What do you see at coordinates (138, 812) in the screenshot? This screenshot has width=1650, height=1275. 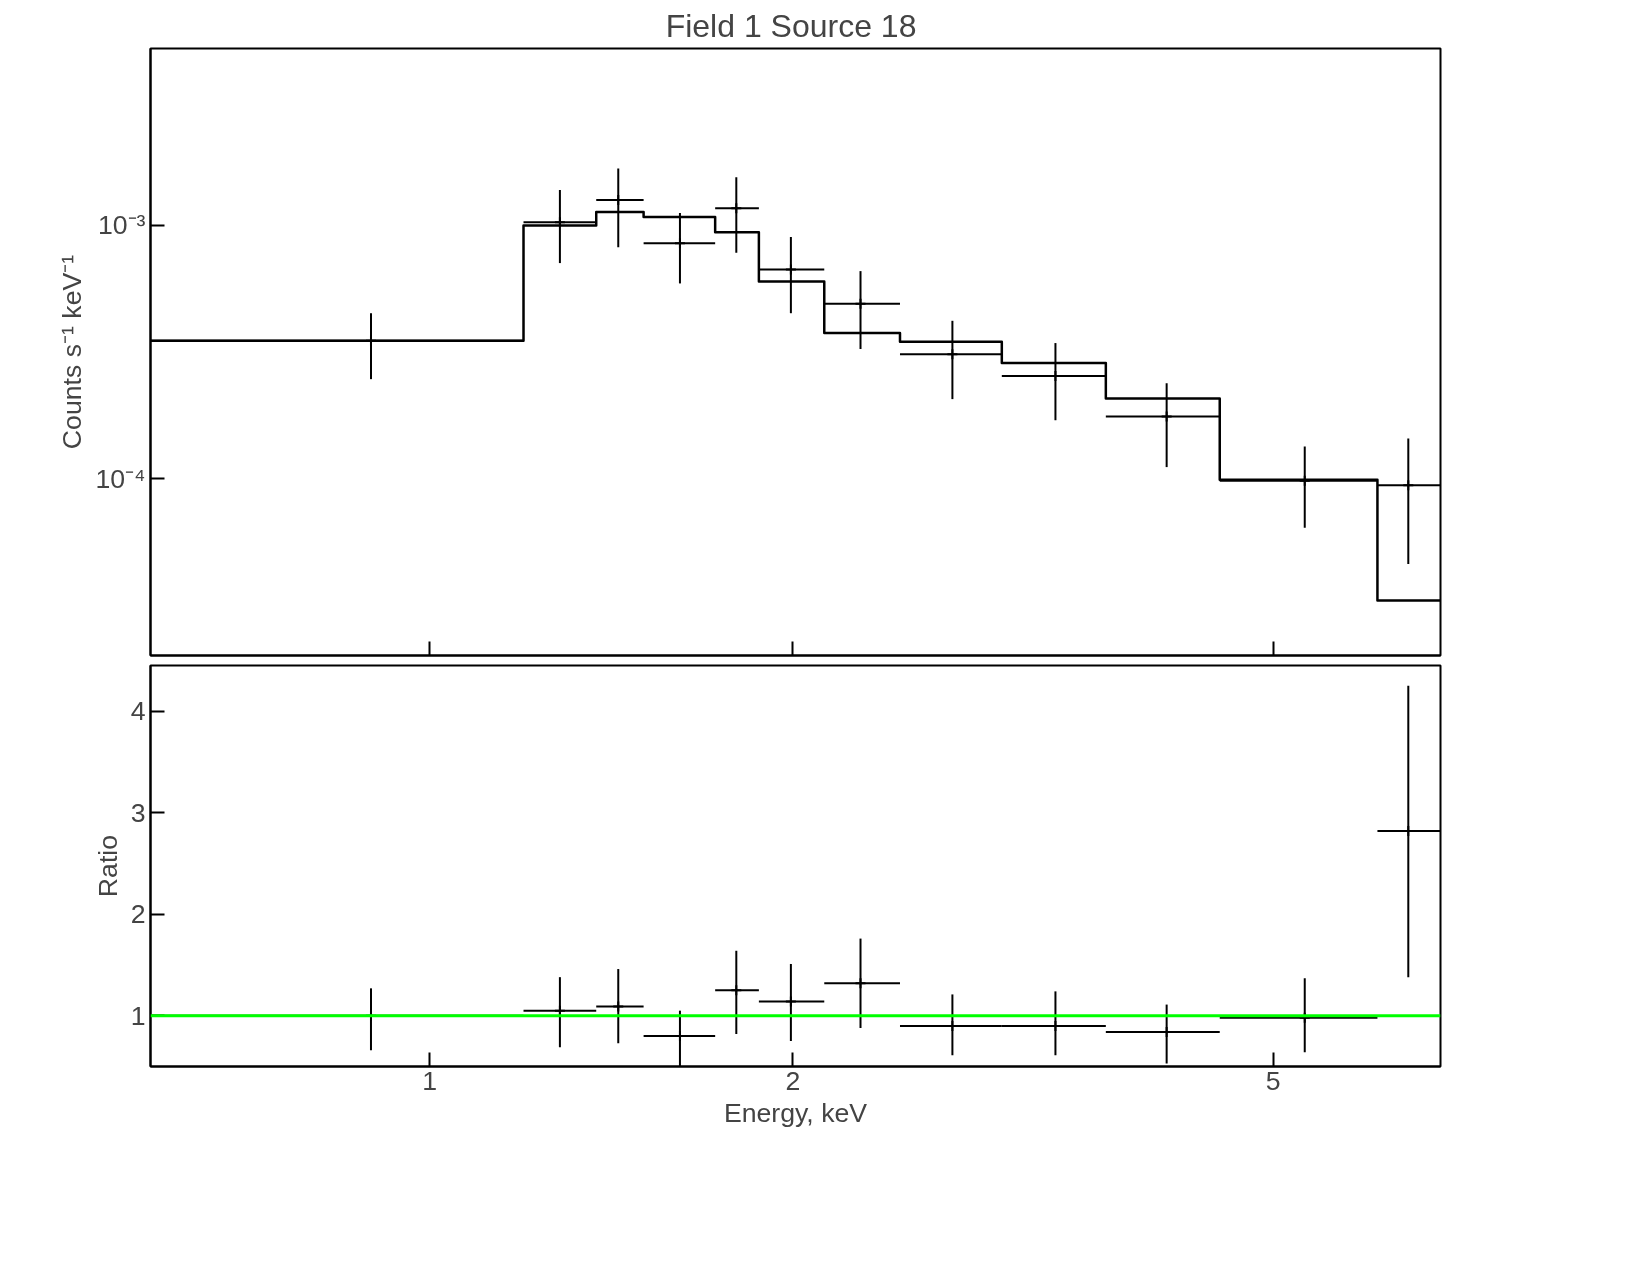 I see `y-tick-label: 3` at bounding box center [138, 812].